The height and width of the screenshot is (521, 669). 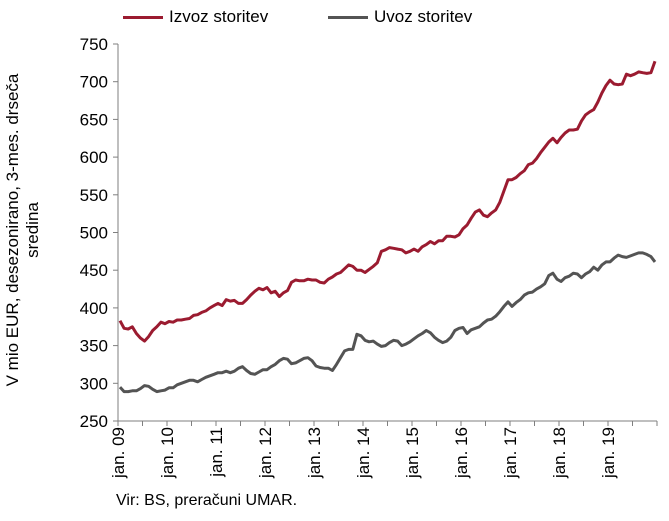 What do you see at coordinates (423, 16) in the screenshot?
I see `legend-label-uvoz: Uvoz storitev` at bounding box center [423, 16].